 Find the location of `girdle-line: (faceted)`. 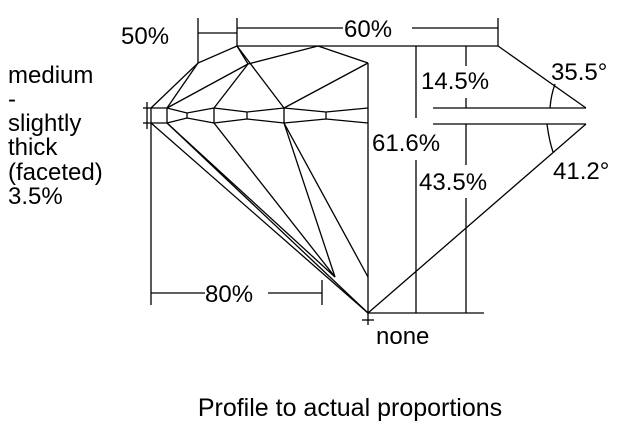

girdle-line: (faceted) is located at coordinates (55, 172).